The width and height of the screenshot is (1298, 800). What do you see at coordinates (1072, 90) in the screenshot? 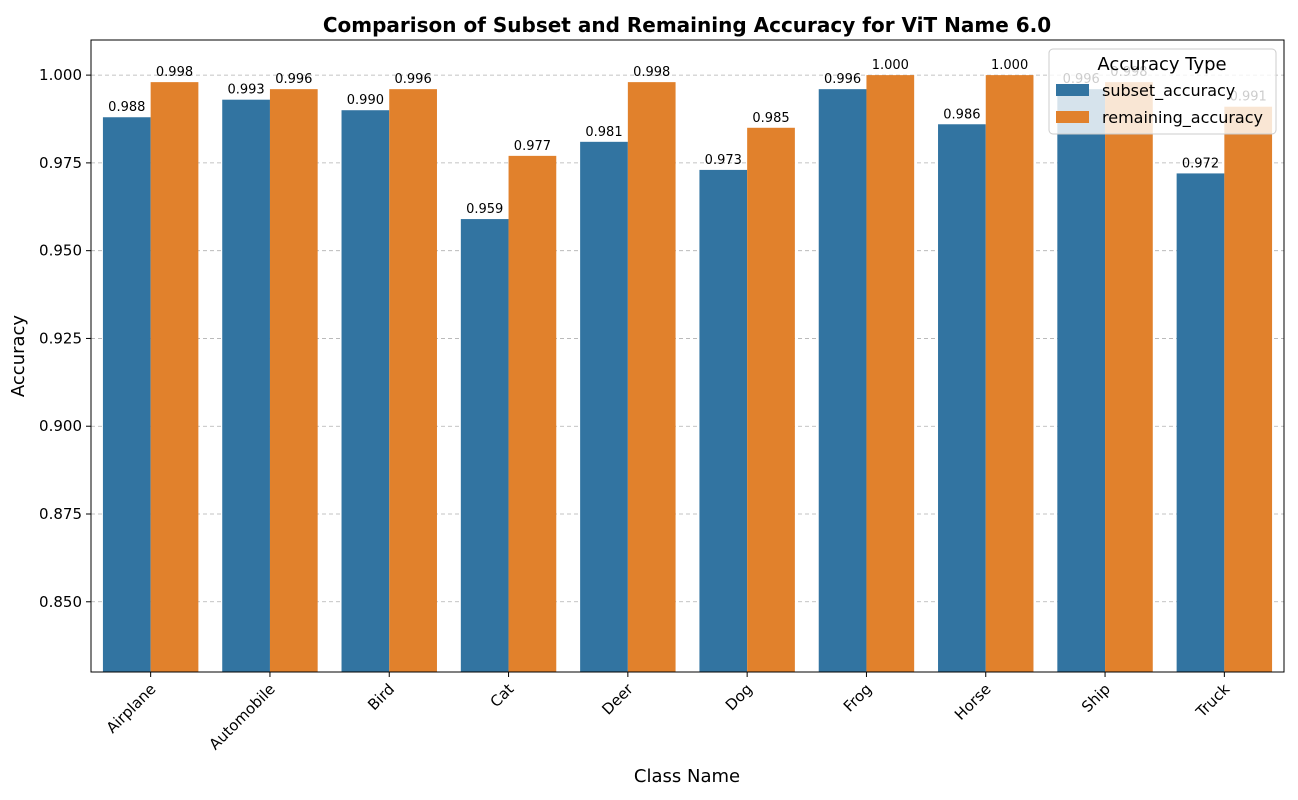
I see `legend-swatch-subset` at bounding box center [1072, 90].